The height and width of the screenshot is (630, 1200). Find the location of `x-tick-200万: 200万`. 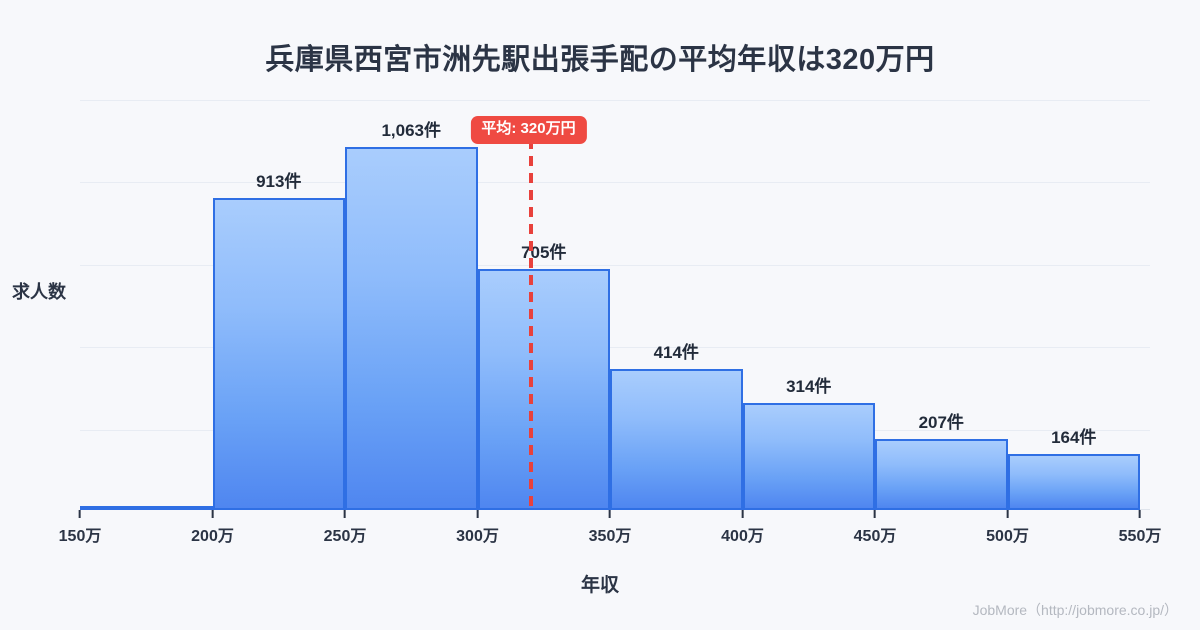

x-tick-200万: 200万 is located at coordinates (212, 528).